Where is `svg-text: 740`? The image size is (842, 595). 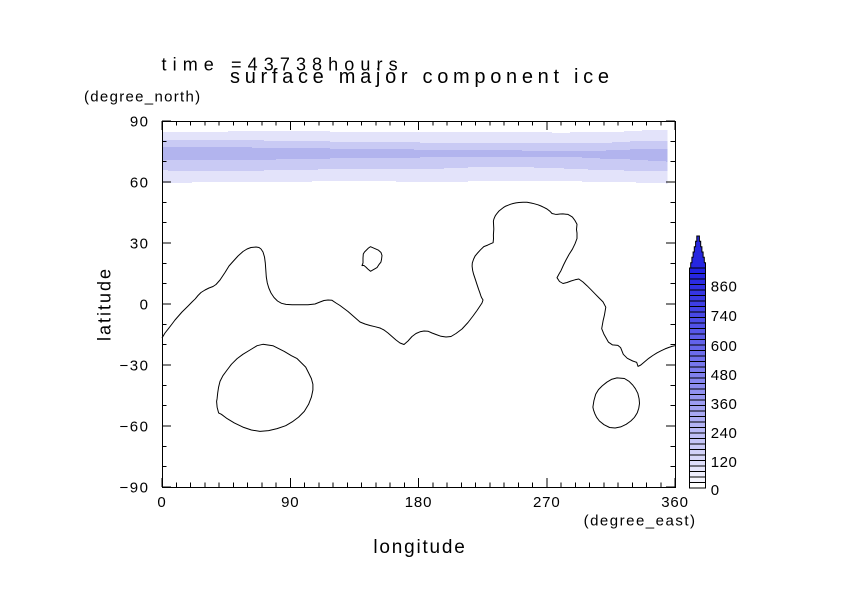 svg-text: 740 is located at coordinates (724, 316).